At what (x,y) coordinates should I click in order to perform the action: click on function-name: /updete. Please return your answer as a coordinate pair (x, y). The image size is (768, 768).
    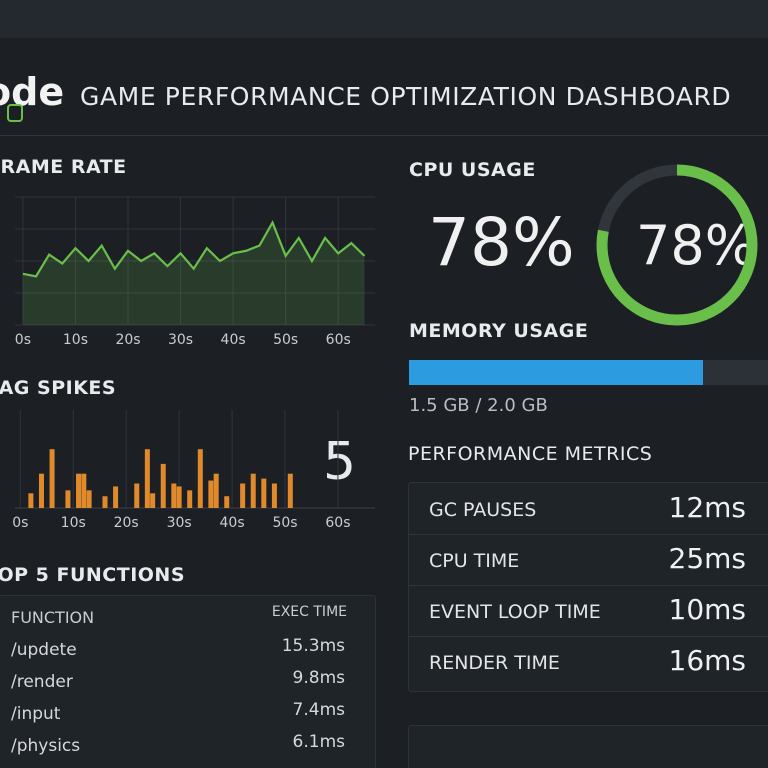
    Looking at the image, I should click on (44, 650).